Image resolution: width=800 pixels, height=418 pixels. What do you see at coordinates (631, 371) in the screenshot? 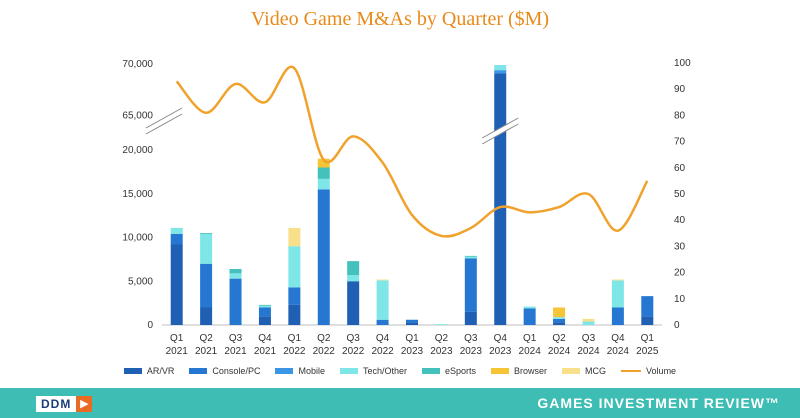
I see `legend-line-swatch` at bounding box center [631, 371].